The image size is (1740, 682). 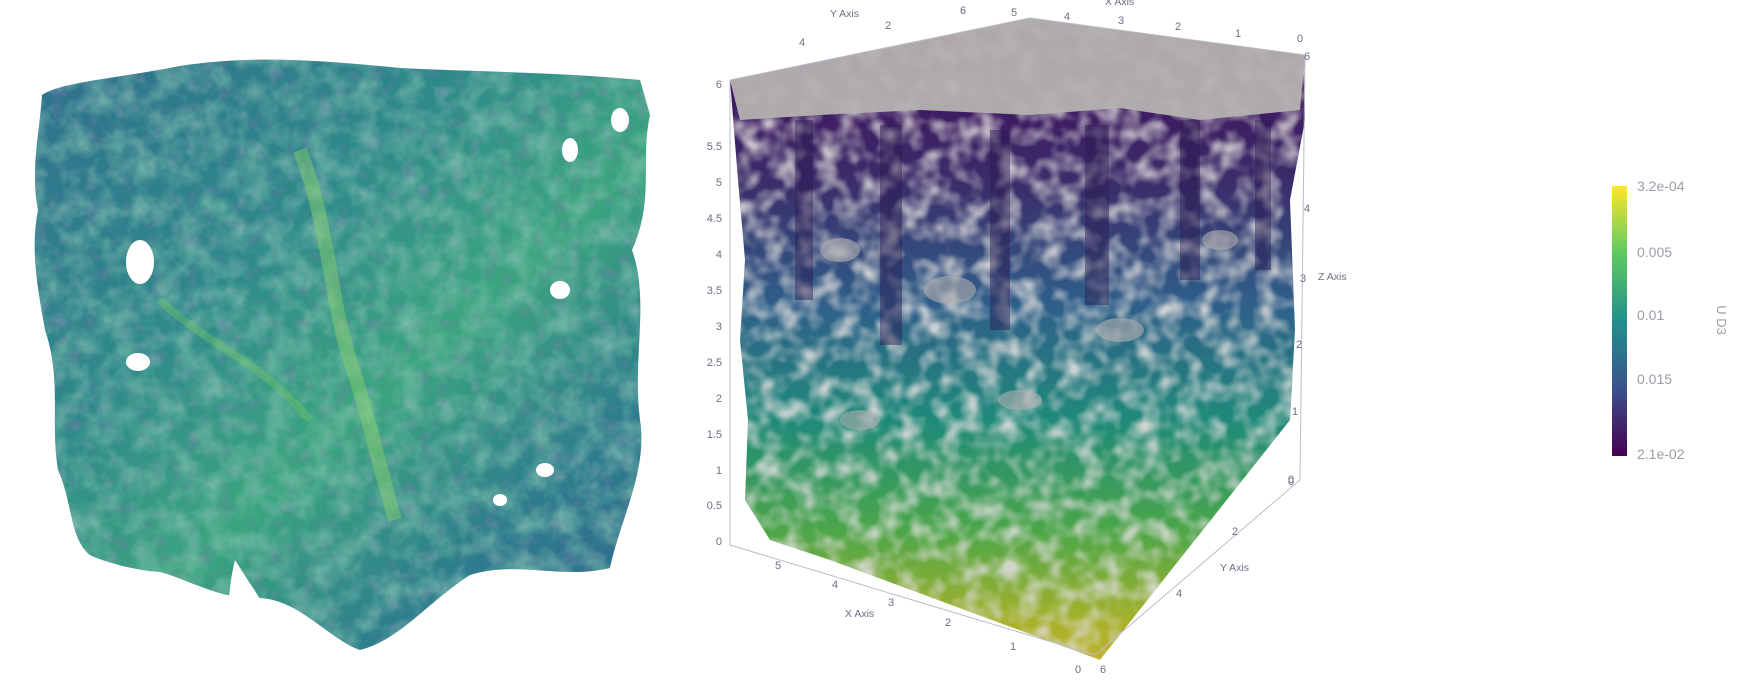 I want to click on colorbar: 3.2e-04 0.005 0.01 0.015 2.1e-02 U D3, so click(x=1670, y=320).